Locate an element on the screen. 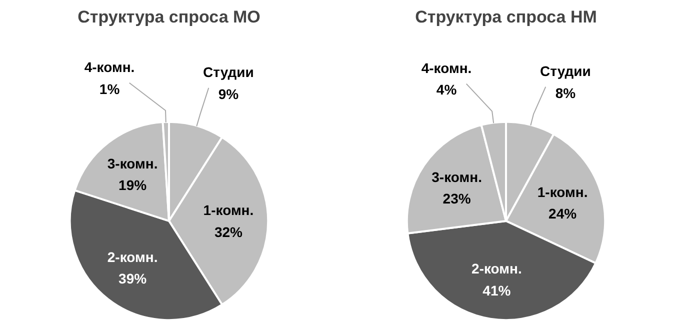 The image size is (674, 329). data-label: 4% is located at coordinates (447, 90).